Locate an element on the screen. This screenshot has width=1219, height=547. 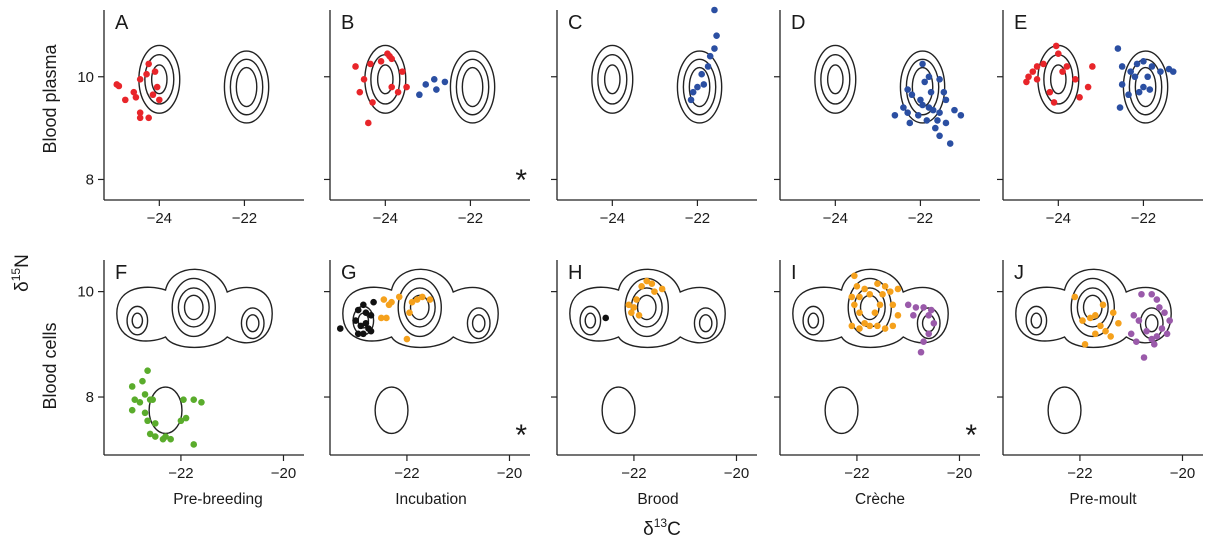
row-label-blood-plasma: Blood plasma is located at coordinates (50, 98).